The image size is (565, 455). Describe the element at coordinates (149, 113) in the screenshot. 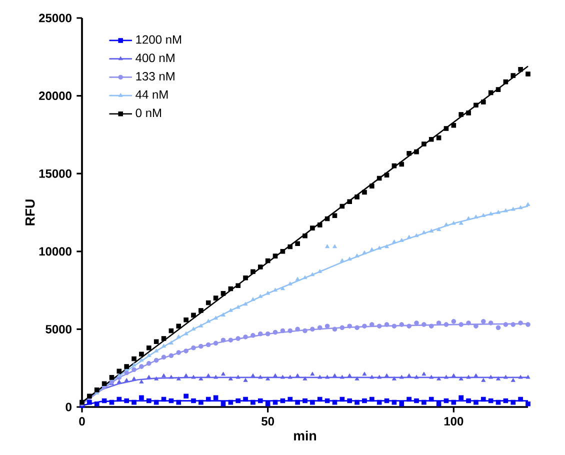

I see `legend-label: 0 nM` at that location.